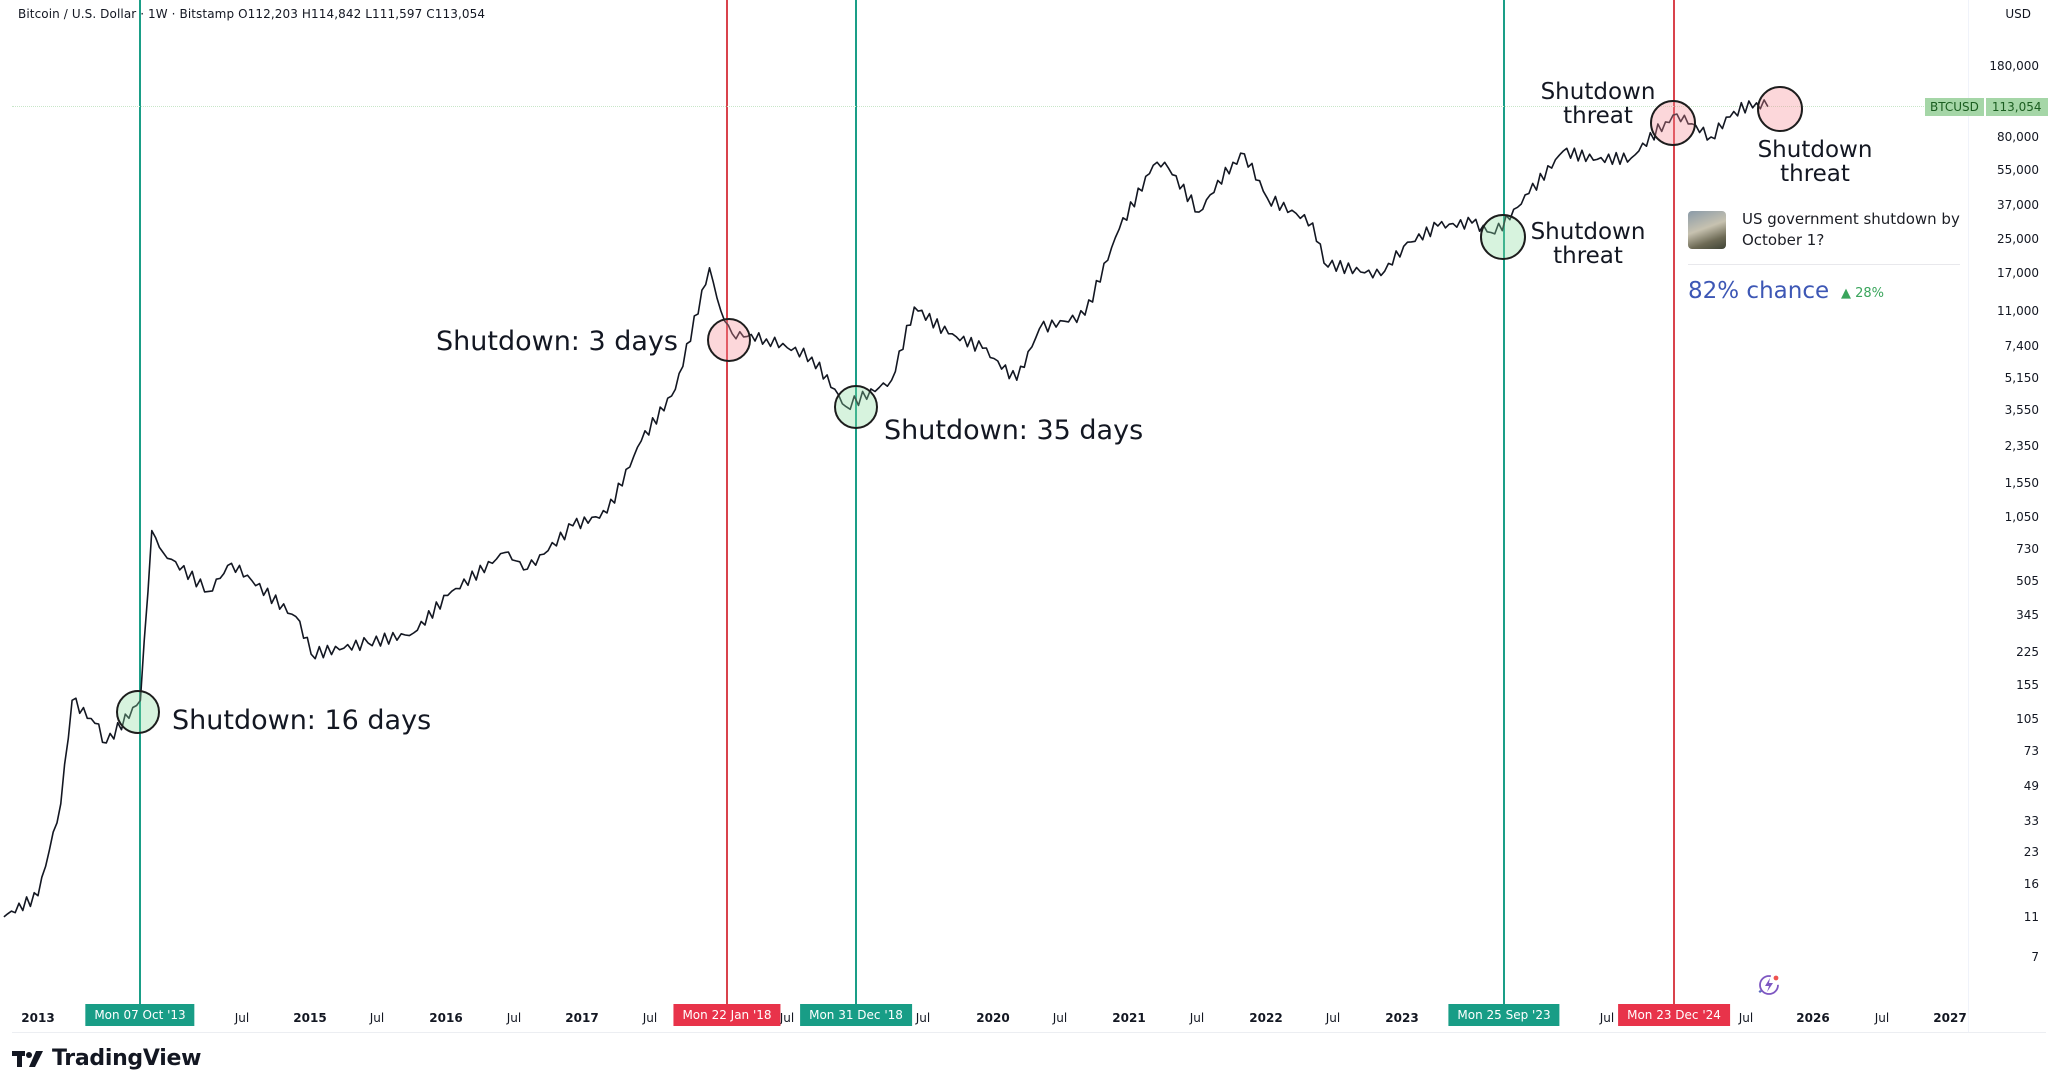 The height and width of the screenshot is (1092, 2048). I want to click on annotation-shutdown-3-days: Shutdown: 3 days, so click(557, 341).